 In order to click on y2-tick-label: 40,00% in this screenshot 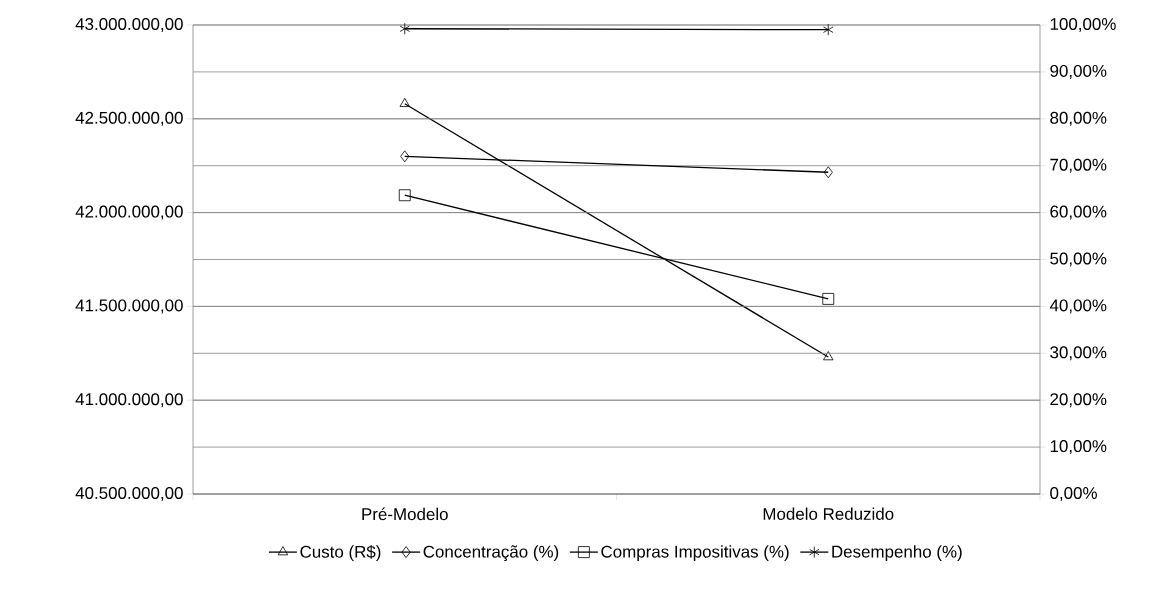, I will do `click(1078, 306)`.